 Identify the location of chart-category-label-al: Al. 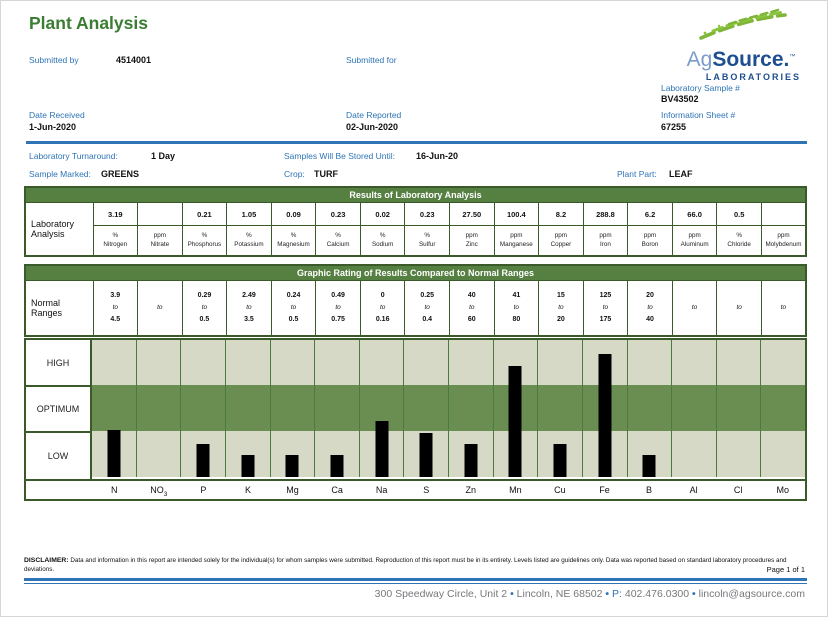
(693, 490).